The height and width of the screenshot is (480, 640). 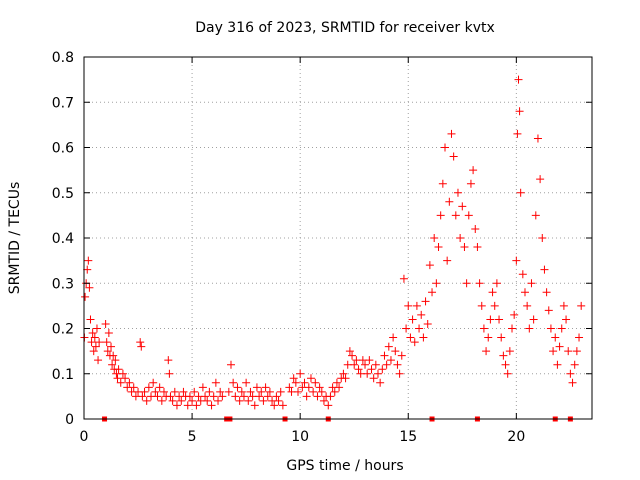 What do you see at coordinates (69, 420) in the screenshot?
I see `y-tick-label: 0` at bounding box center [69, 420].